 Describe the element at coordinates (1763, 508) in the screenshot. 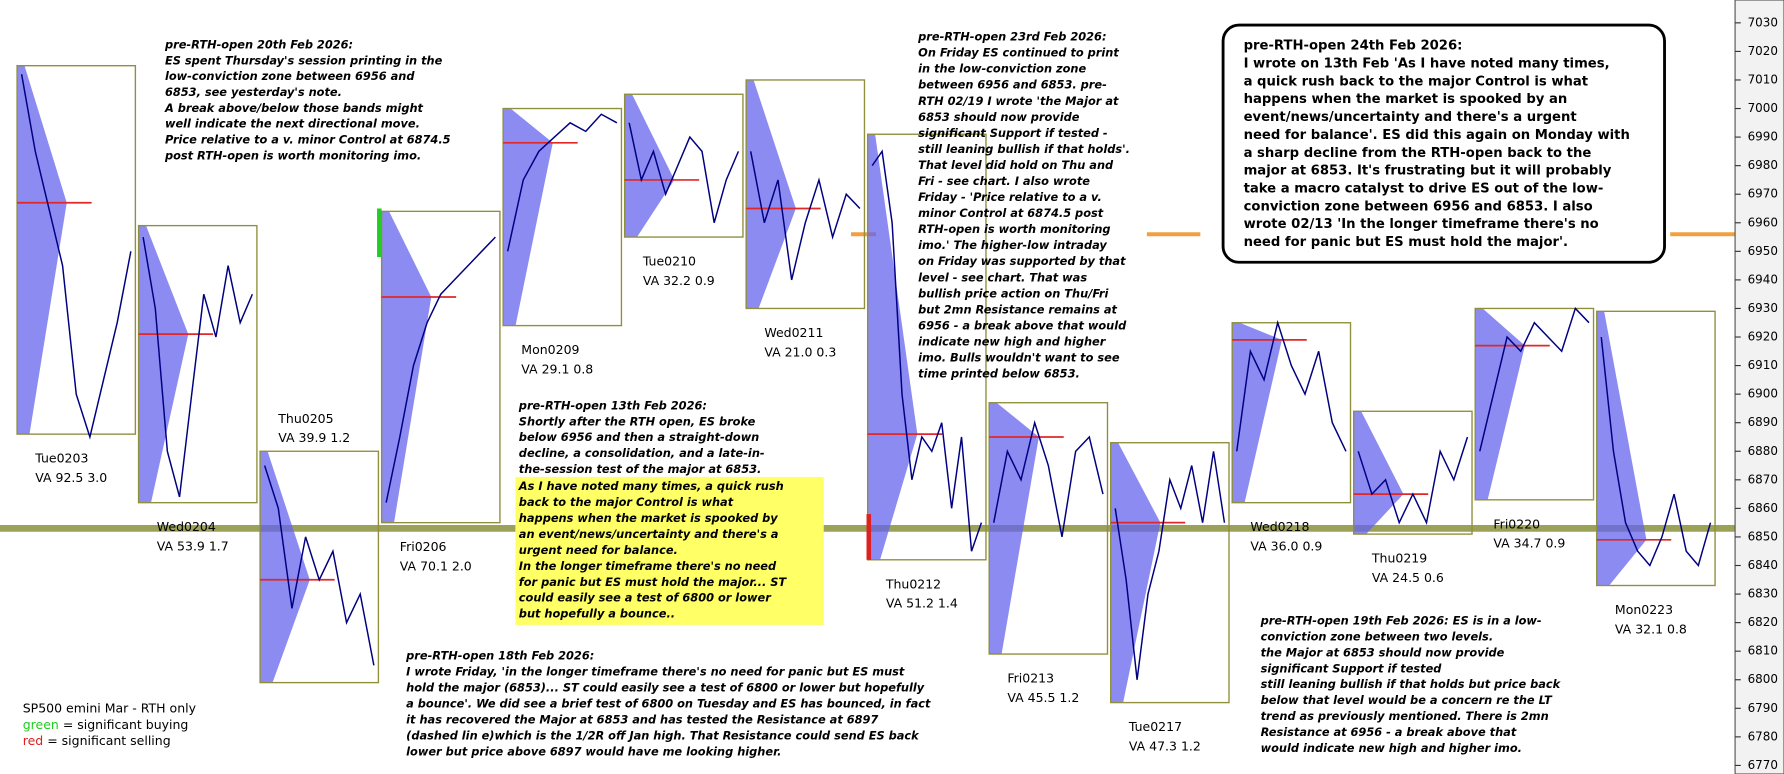

I see `y-tick-label: 6860` at that location.